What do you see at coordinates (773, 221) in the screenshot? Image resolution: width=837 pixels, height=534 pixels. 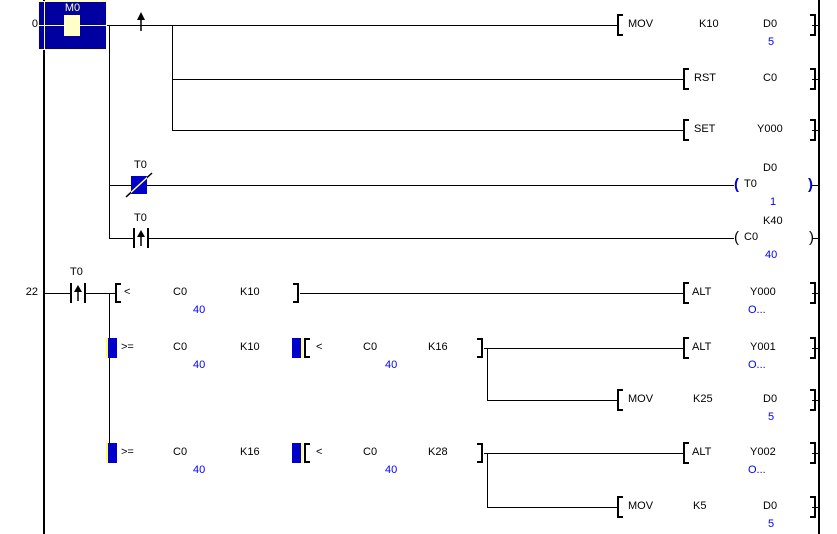 I see `counter-preset: K40` at bounding box center [773, 221].